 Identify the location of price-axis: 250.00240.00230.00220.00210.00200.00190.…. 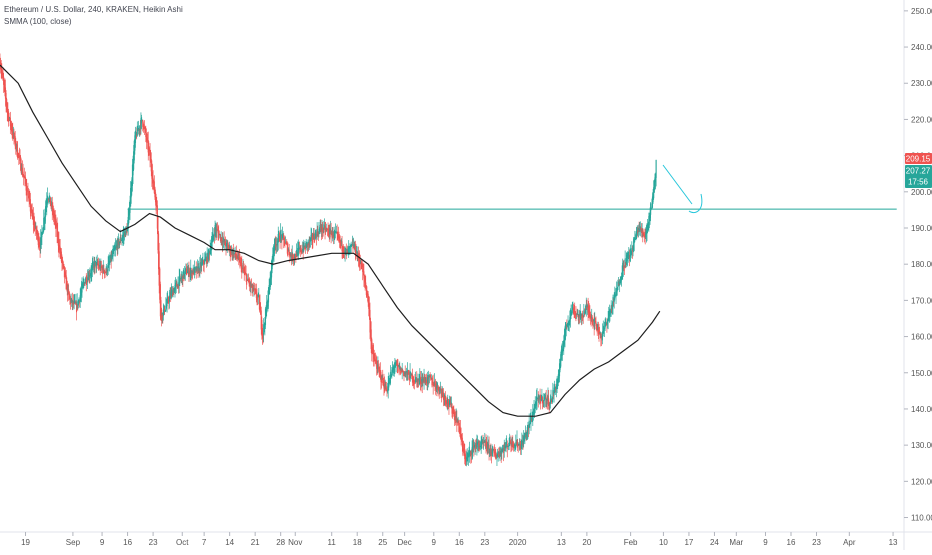
(918, 265).